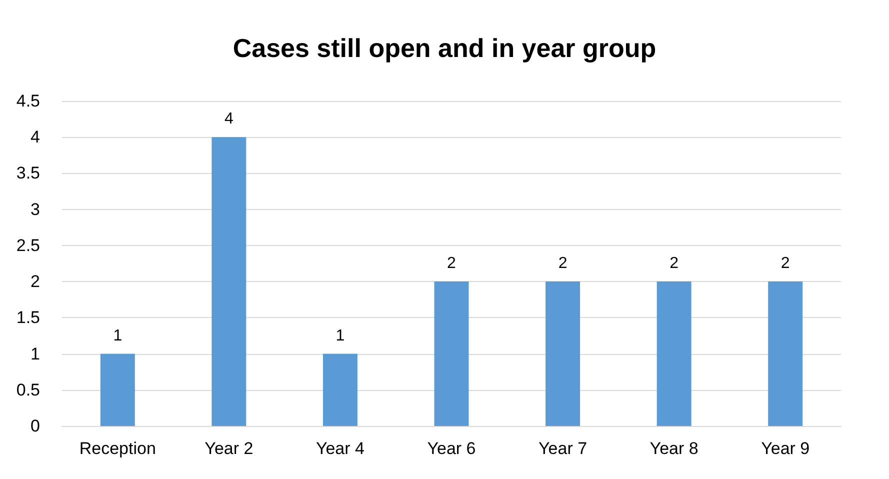 This screenshot has height=479, width=889. What do you see at coordinates (28, 318) in the screenshot?
I see `y-tick-label: 1.5` at bounding box center [28, 318].